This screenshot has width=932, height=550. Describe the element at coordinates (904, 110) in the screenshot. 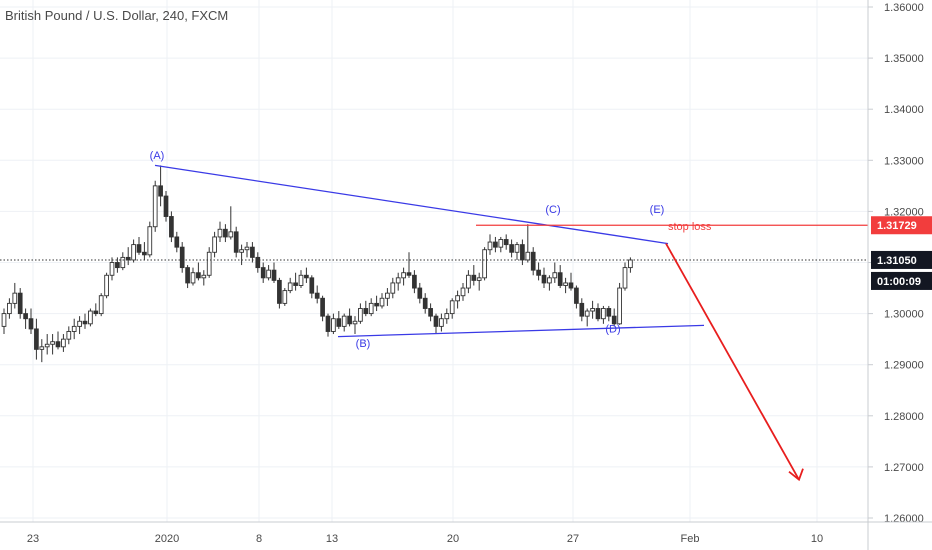

I see `y-tick-label: 1.34000` at that location.